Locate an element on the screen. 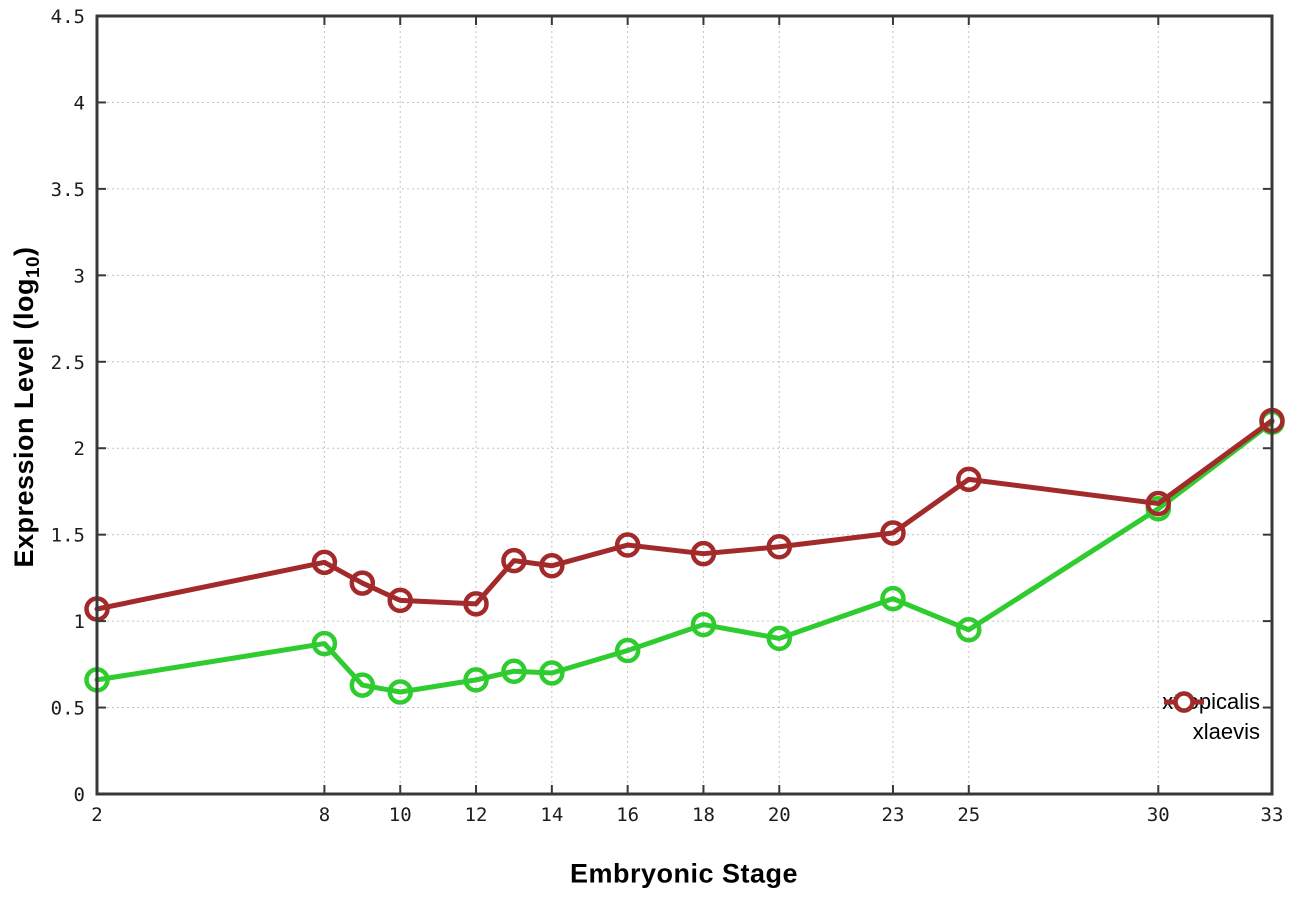 The height and width of the screenshot is (907, 1296). legend: xtropicalis xlaevis is located at coordinates (1211, 717).